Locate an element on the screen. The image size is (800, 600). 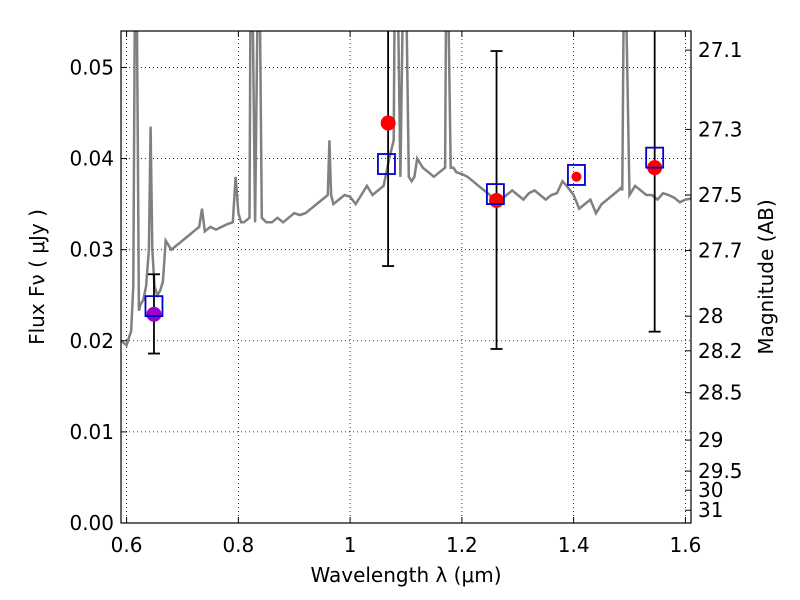
x-tick-label: 1.6 is located at coordinates (686, 545).